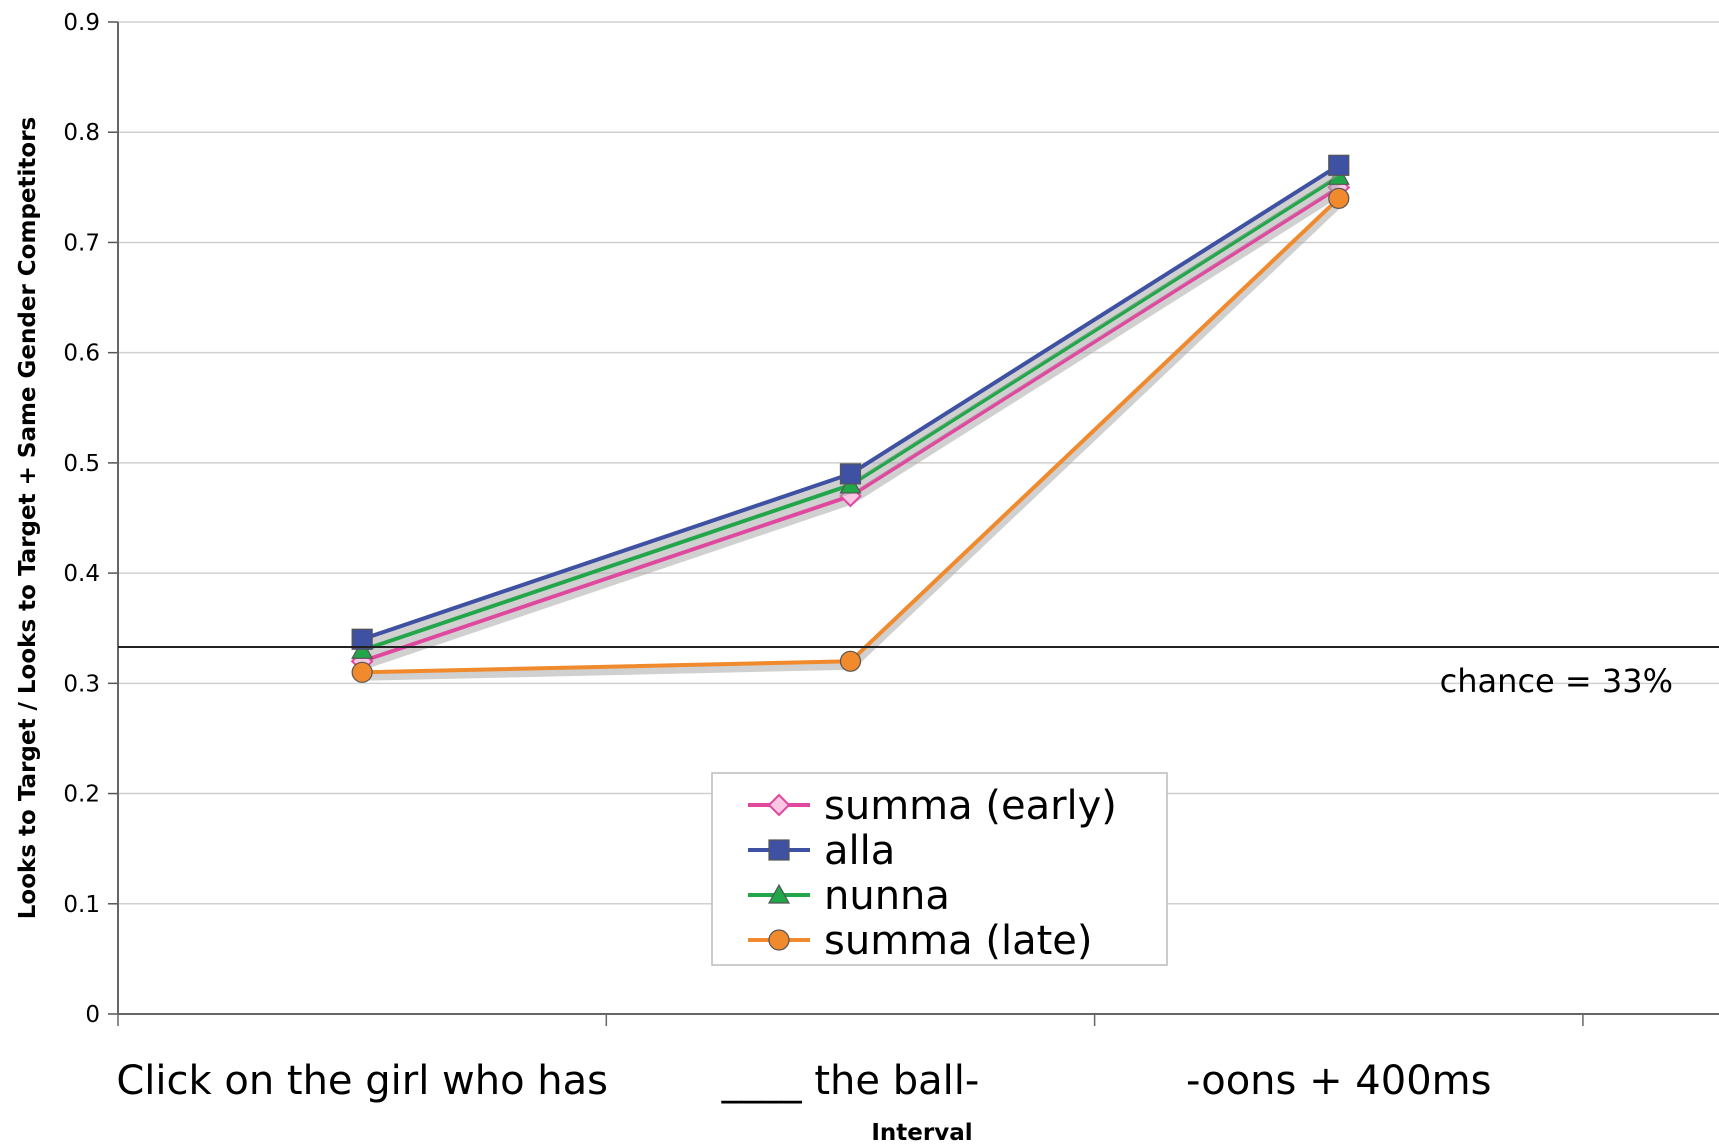 This screenshot has height=1148, width=1719. I want to click on y-tick-label: 0.5, so click(81, 464).